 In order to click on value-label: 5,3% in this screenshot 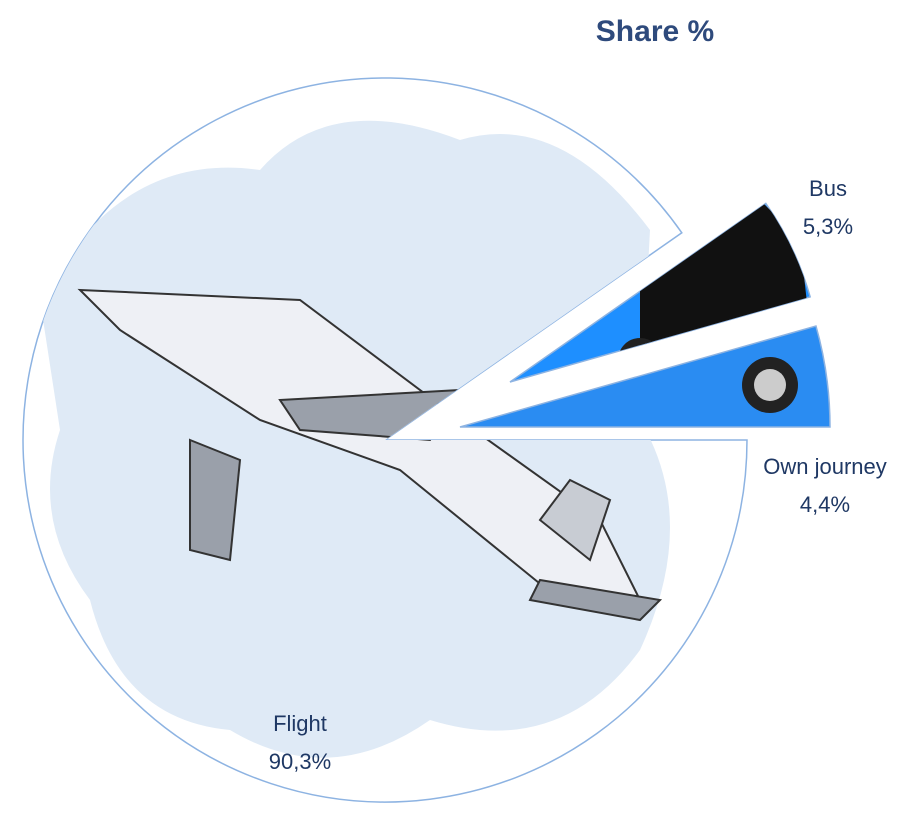, I will do `click(828, 226)`.